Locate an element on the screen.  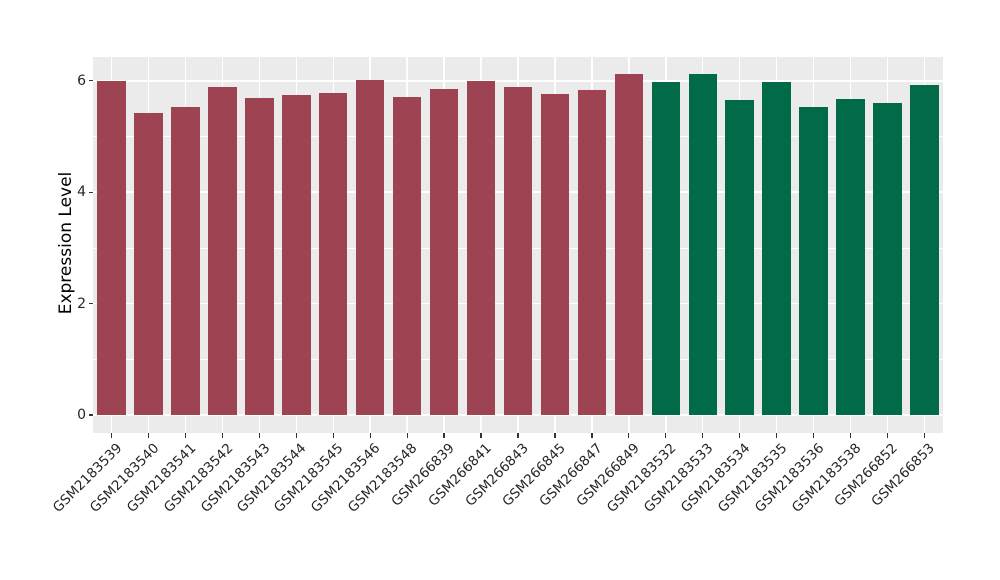
bar-GSM2183543 is located at coordinates (259, 256).